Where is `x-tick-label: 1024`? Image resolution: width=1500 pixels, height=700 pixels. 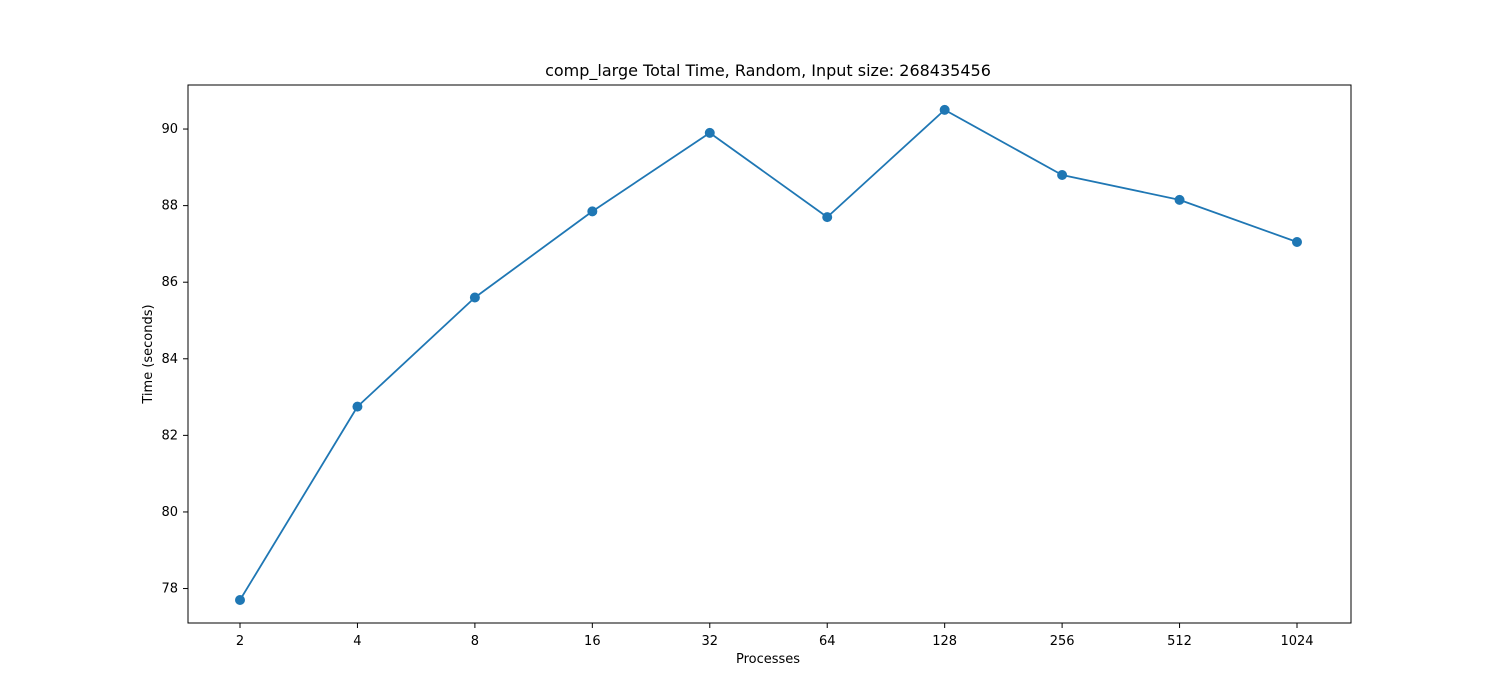
x-tick-label: 1024 is located at coordinates (1296, 641).